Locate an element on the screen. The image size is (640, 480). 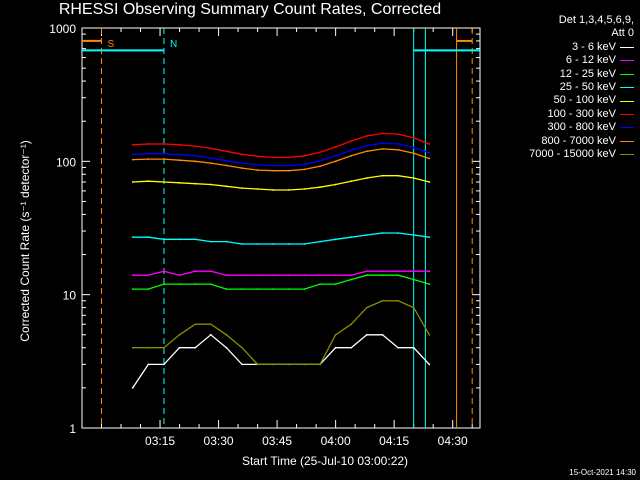
legend-label: 100 - 300 keV is located at coordinates (582, 113).